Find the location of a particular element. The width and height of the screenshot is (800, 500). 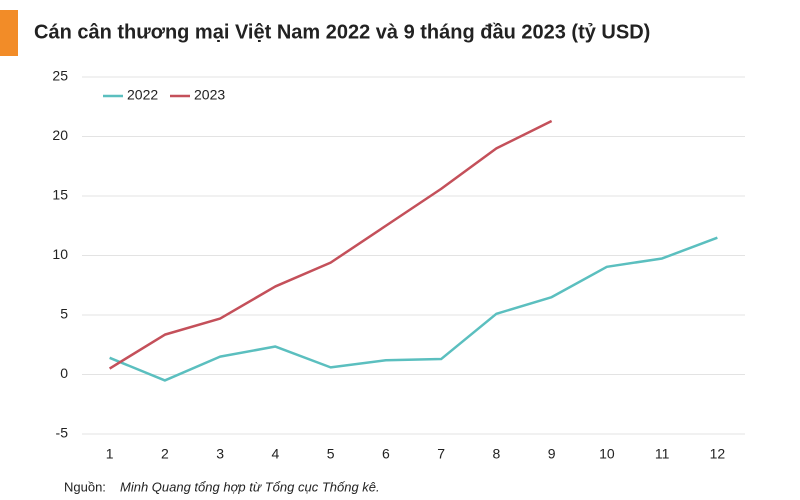

x-tick-label: 8 is located at coordinates (496, 454).